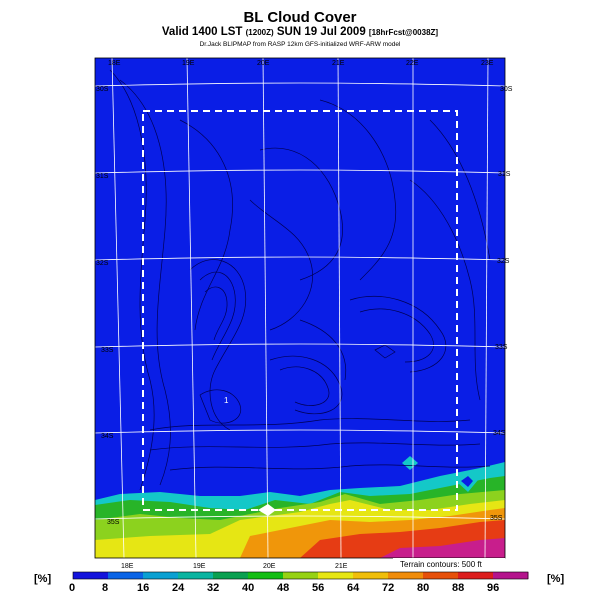 The width and height of the screenshot is (600, 600). What do you see at coordinates (199, 566) in the screenshot?
I see `lon-label-bottom: 19E` at bounding box center [199, 566].